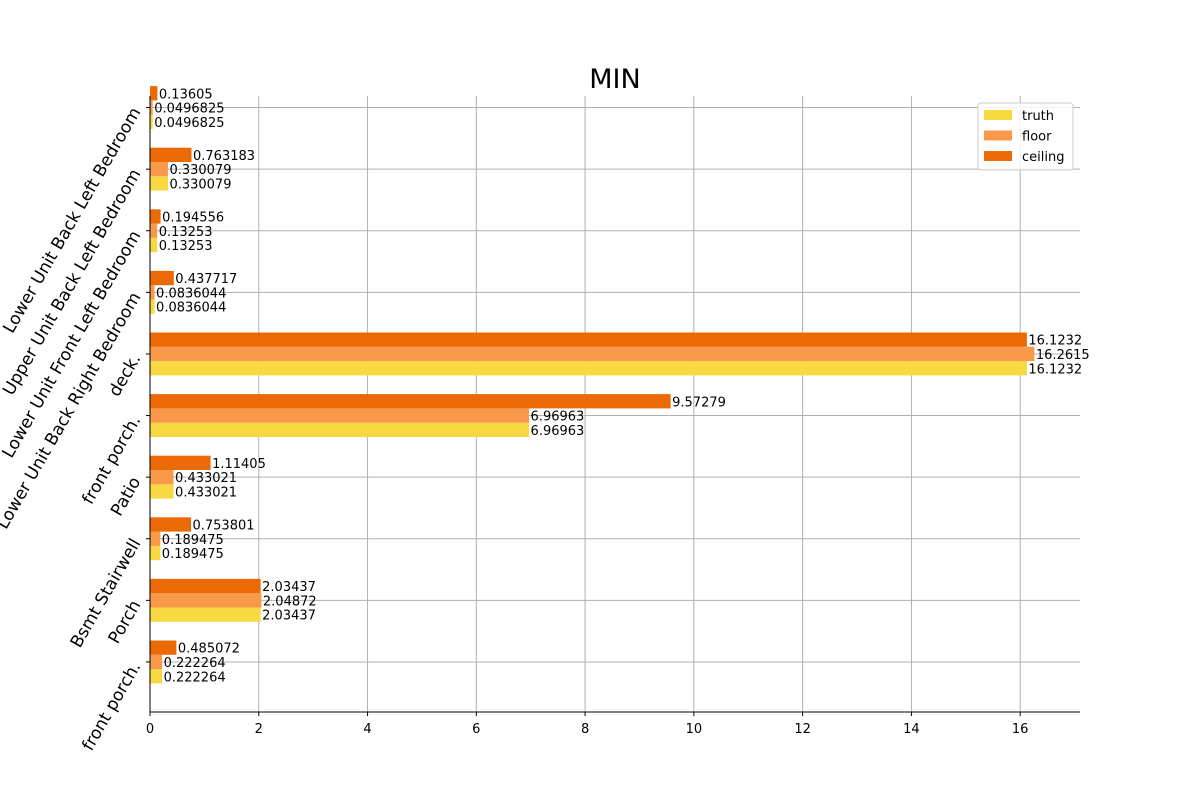 The image size is (1200, 800). Describe the element at coordinates (558, 417) in the screenshot. I see `data-label-floor: 6.96963` at that location.